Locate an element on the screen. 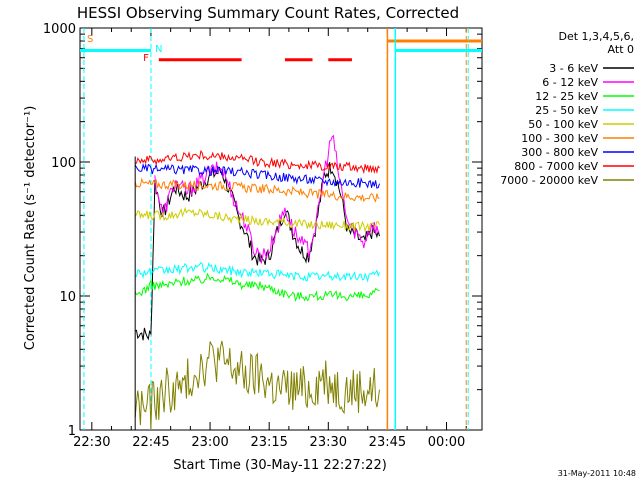 The width and height of the screenshot is (640, 480). legend-header: Det 1,3,4,5,6, is located at coordinates (596, 36).